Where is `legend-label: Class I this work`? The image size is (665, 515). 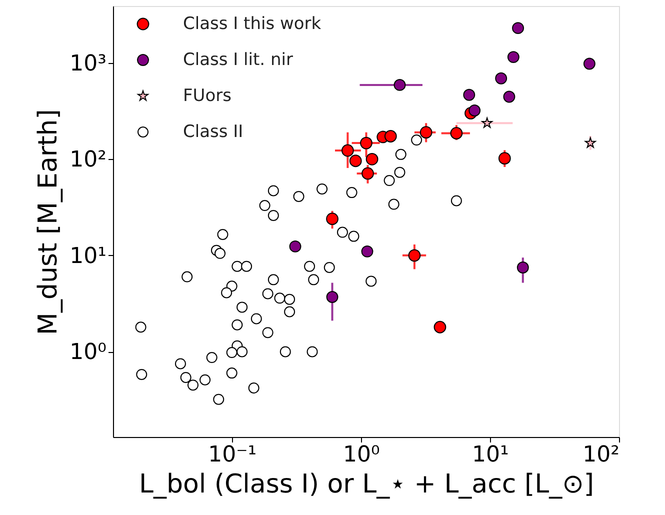
legend-label: Class I this work is located at coordinates (252, 24).